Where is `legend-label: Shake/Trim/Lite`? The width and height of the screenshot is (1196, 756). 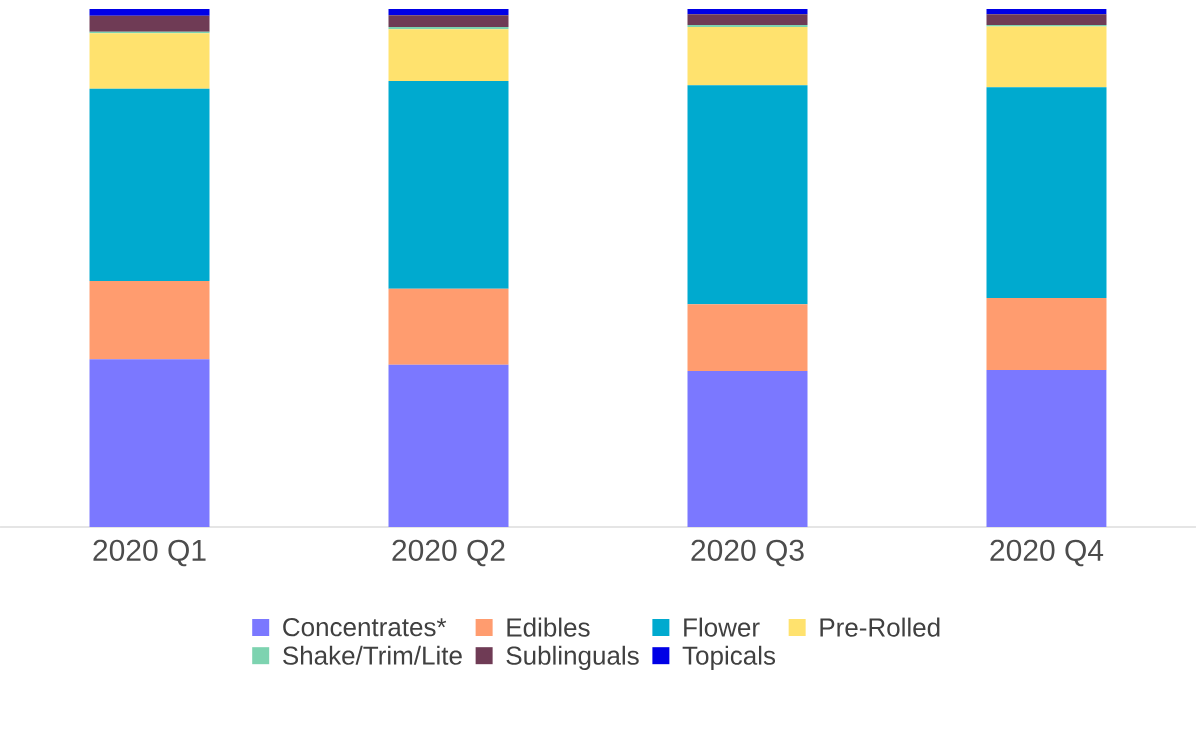
legend-label: Shake/Trim/Lite is located at coordinates (372, 655).